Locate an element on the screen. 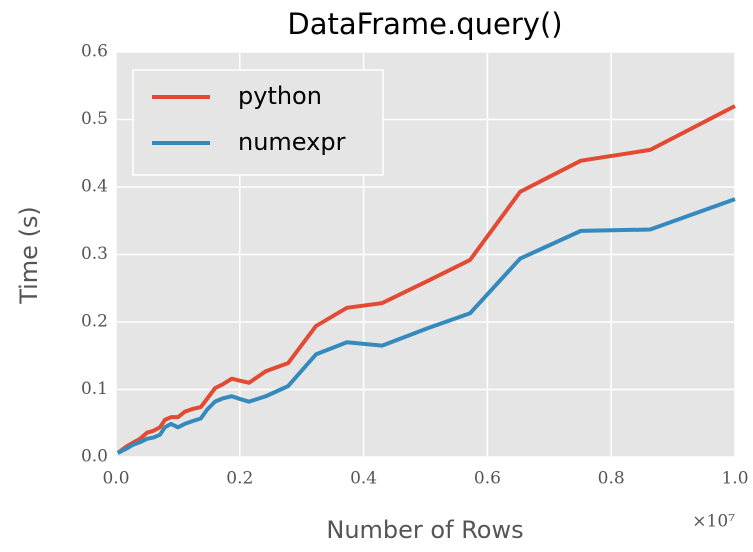  y-tick-label: 0.4 is located at coordinates (94, 187).